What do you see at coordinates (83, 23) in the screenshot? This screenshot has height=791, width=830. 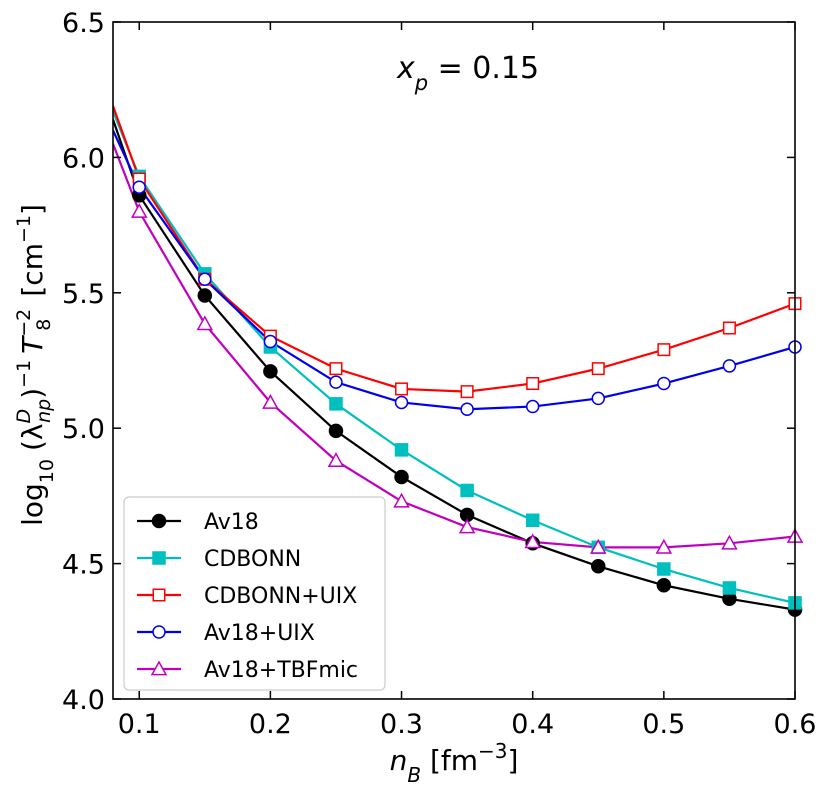 I see `y-tick-label: 6.5` at bounding box center [83, 23].